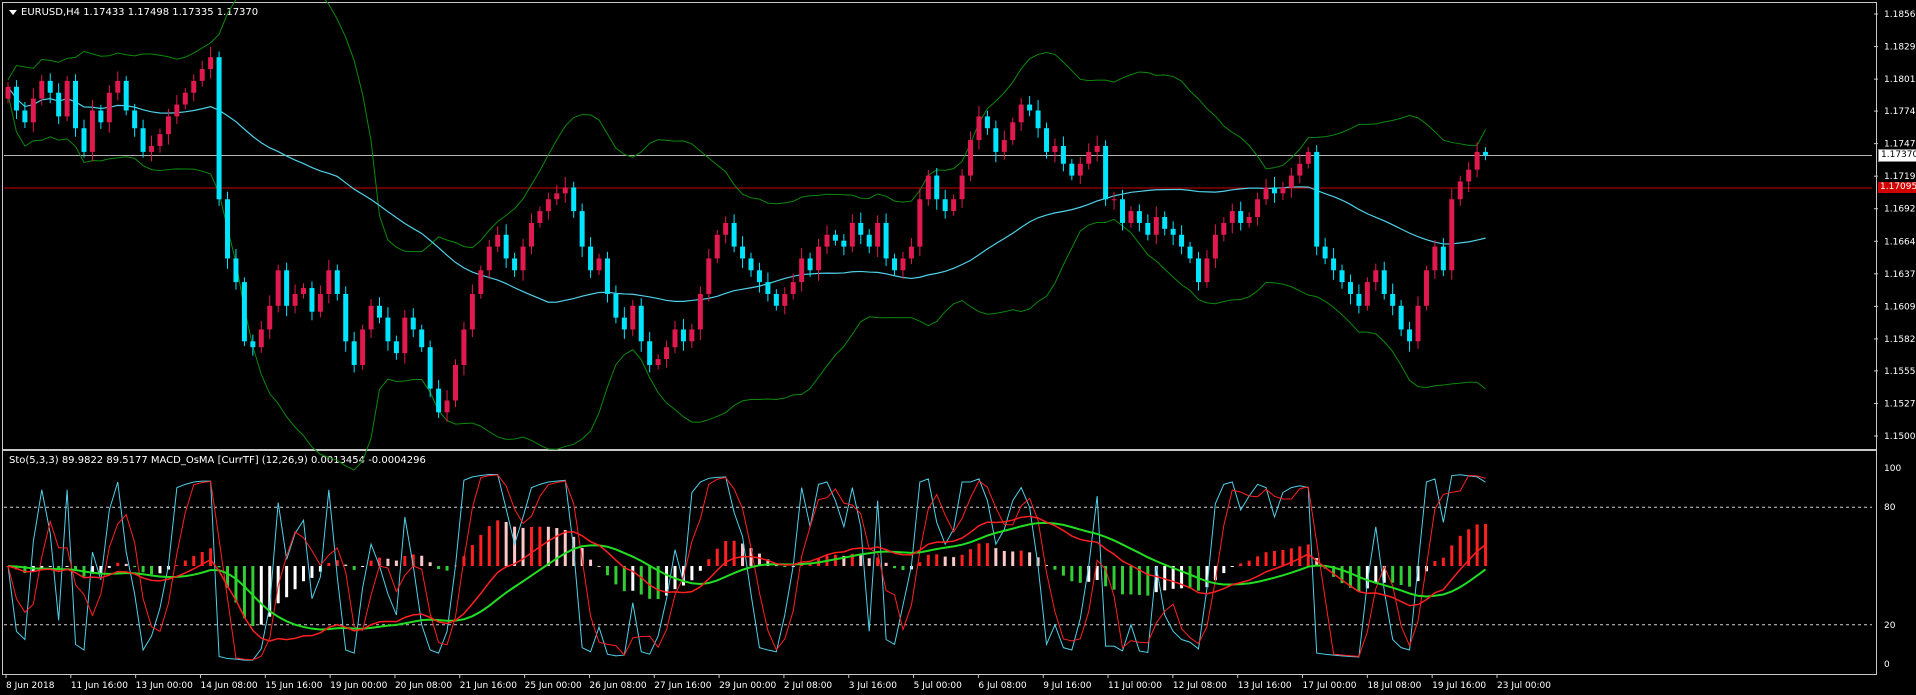  What do you see at coordinates (1897, 187) in the screenshot?
I see `horizontal-line-price-tag: 1.17095` at bounding box center [1897, 187].